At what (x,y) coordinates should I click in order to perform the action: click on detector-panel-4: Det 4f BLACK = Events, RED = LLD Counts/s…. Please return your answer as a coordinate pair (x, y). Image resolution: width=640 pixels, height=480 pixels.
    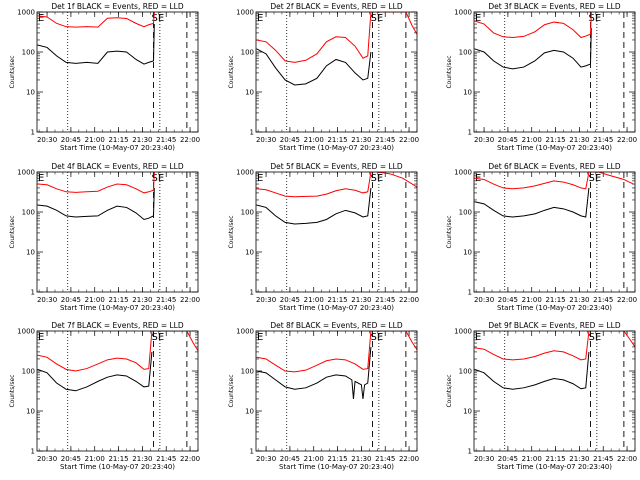
    Looking at the image, I should click on (104, 237).